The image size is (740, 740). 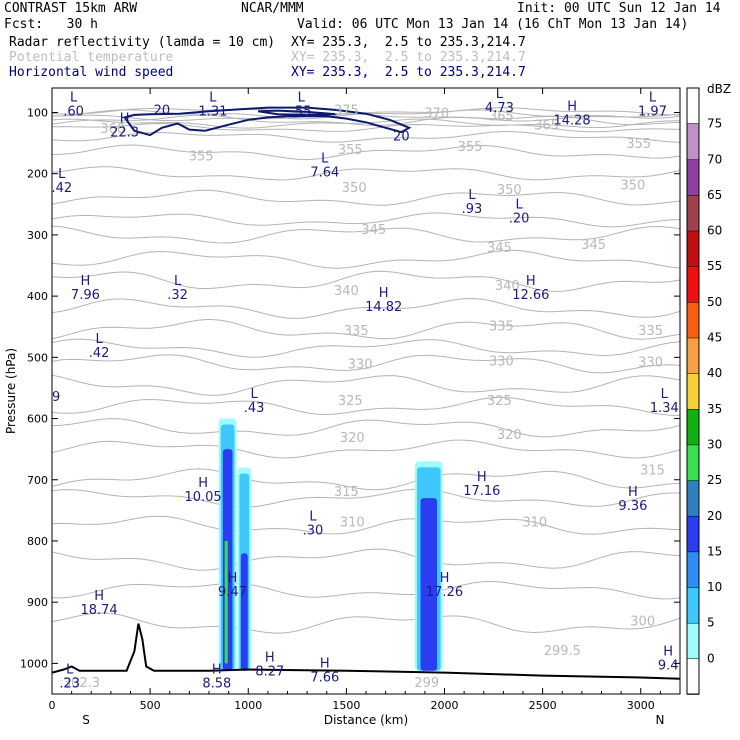 I want to click on theta-label: 320, so click(x=352, y=438).